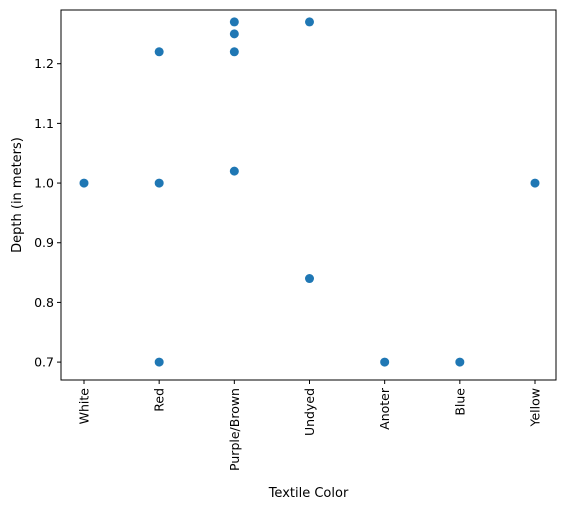  I want to click on y-axis-label: Depth (in meters), so click(17, 195).